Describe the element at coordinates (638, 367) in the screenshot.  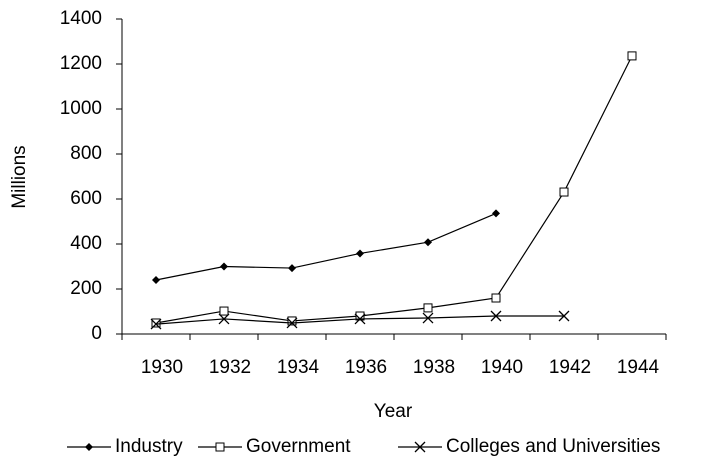
I see `x-tick-label: 1944` at that location.